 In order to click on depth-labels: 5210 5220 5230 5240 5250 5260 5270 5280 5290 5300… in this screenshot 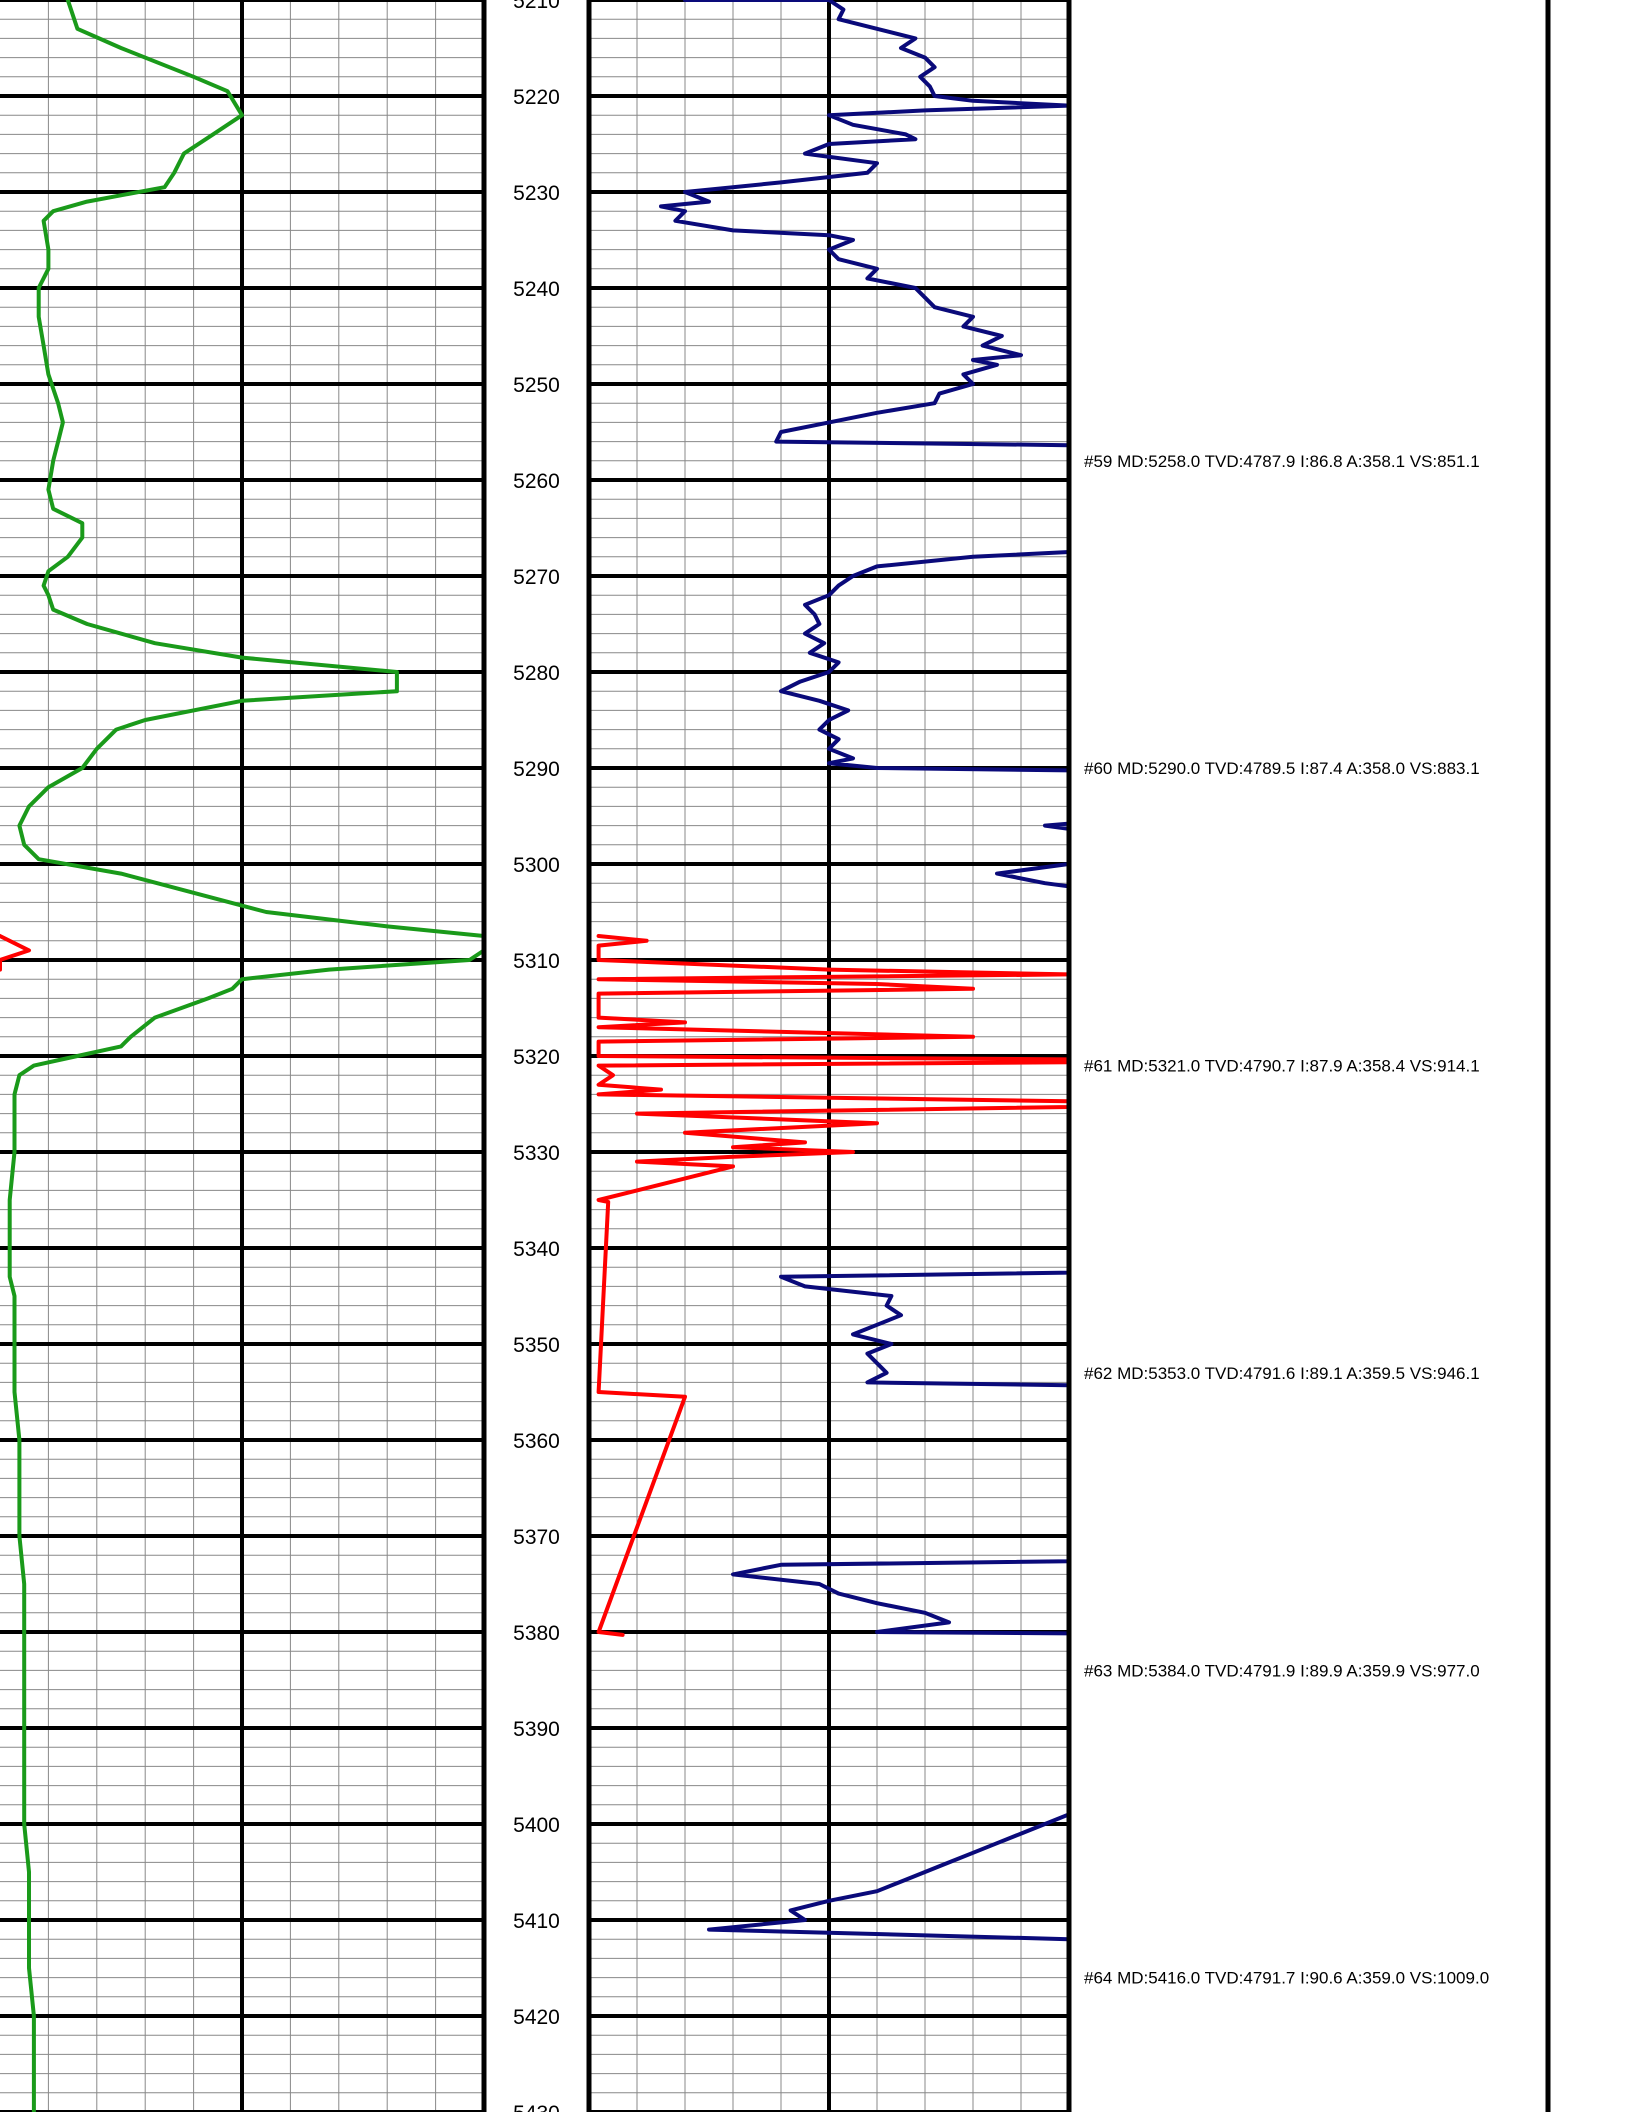, I will do `click(536, 1056)`.